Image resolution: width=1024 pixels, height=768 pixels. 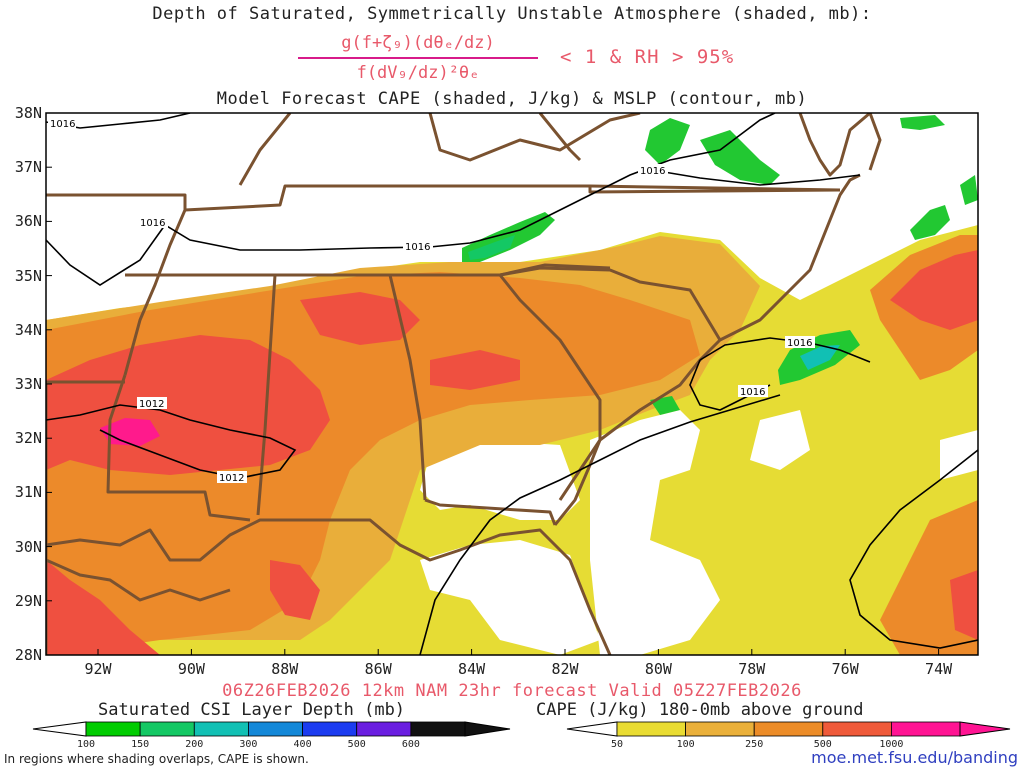 I want to click on isobar-label-1016-nw: 1016, so click(x=62, y=124).